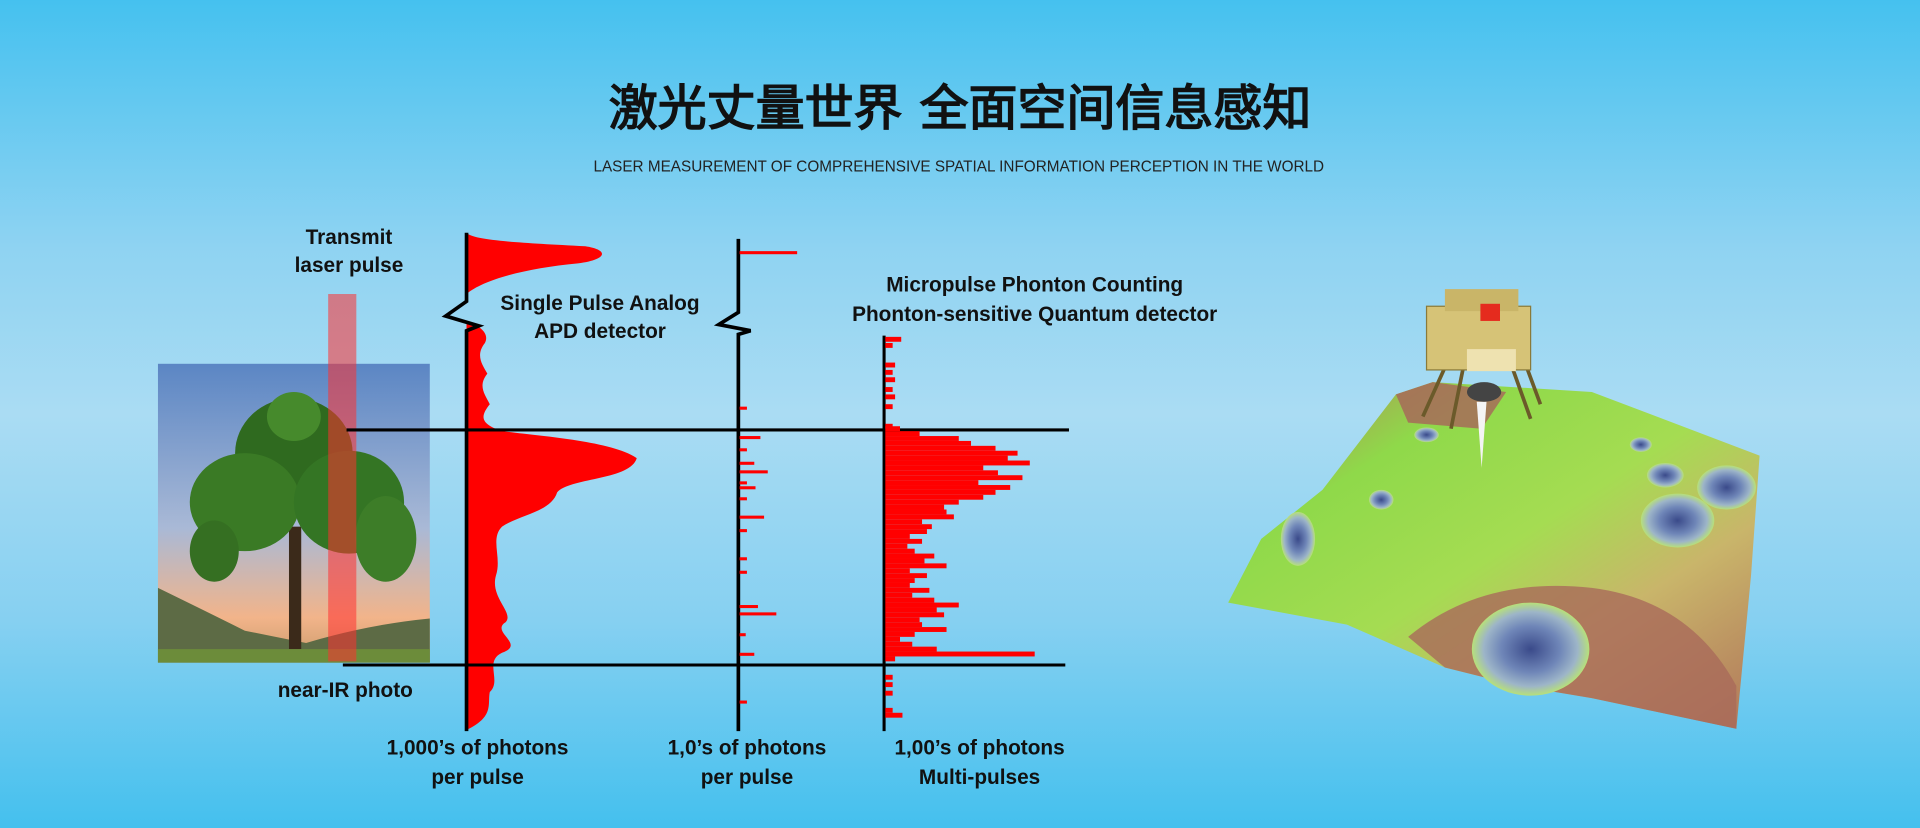 This screenshot has width=1920, height=828. I want to click on axis1-label-line2: per pulse, so click(477, 777).